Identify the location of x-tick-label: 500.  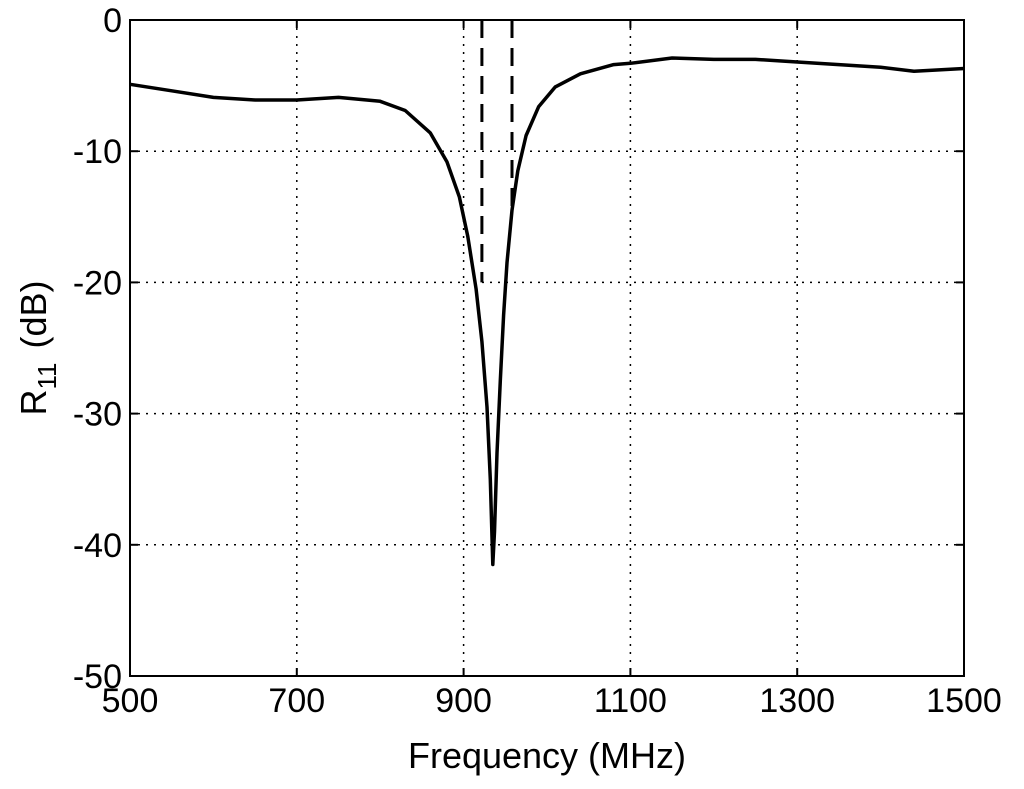
(130, 701).